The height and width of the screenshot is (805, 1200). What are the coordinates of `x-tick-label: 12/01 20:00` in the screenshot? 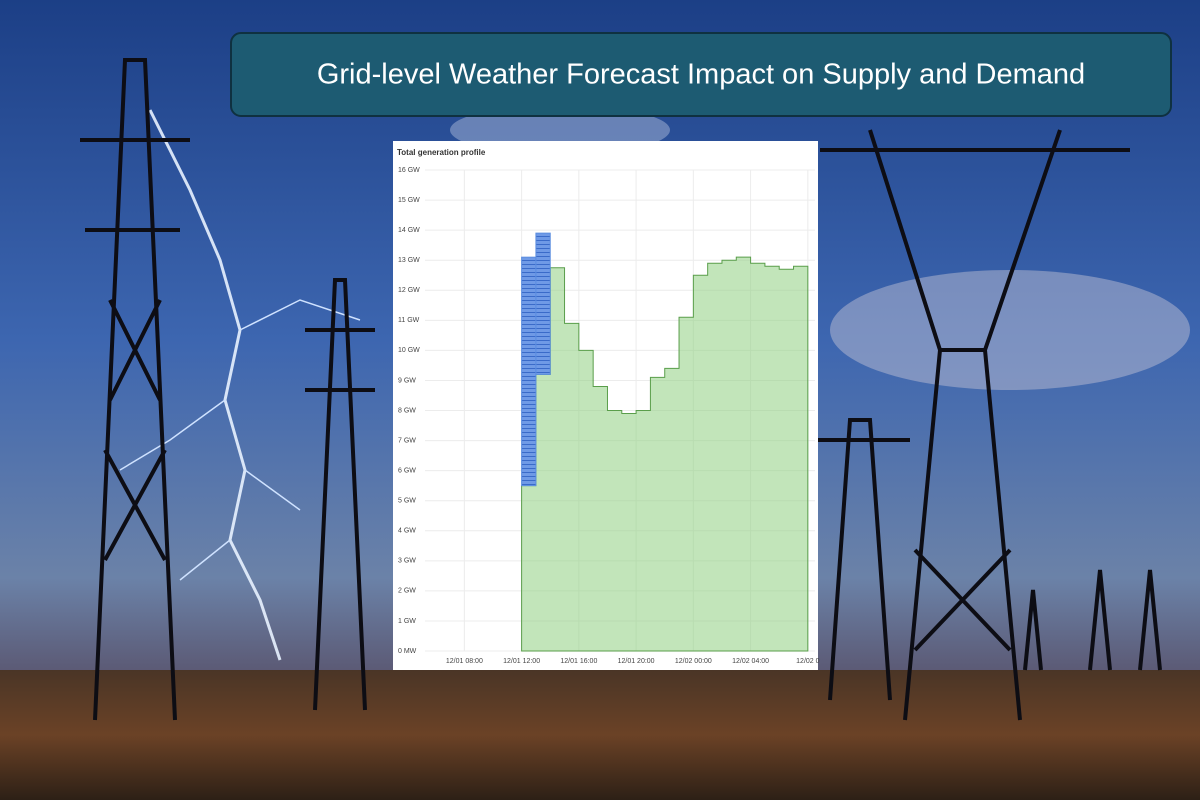 It's located at (636, 661).